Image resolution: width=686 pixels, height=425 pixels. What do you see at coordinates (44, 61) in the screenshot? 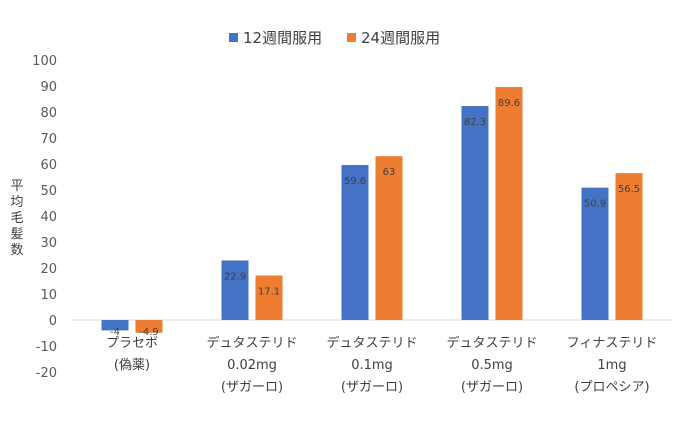
I see `y-tick-label: 100` at bounding box center [44, 61].